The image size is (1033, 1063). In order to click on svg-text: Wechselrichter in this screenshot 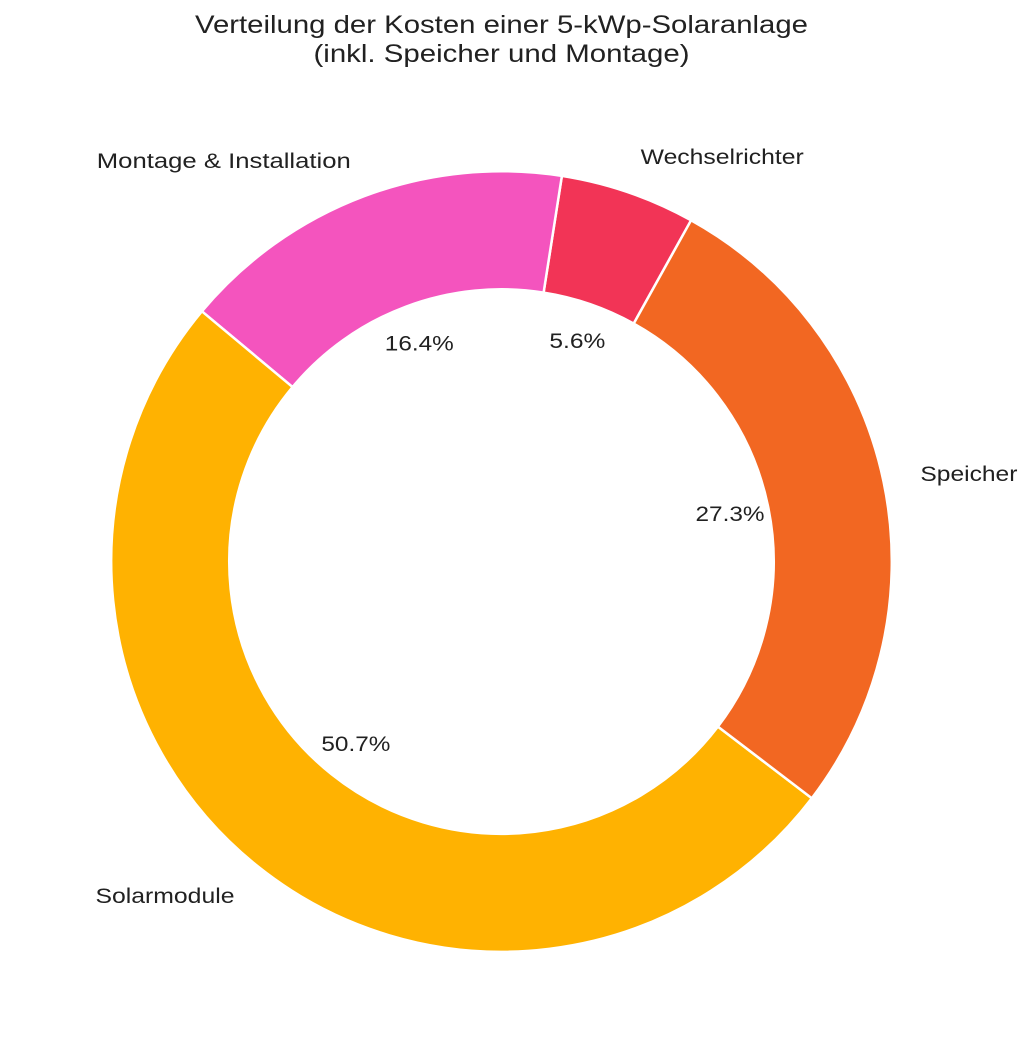, I will do `click(722, 157)`.